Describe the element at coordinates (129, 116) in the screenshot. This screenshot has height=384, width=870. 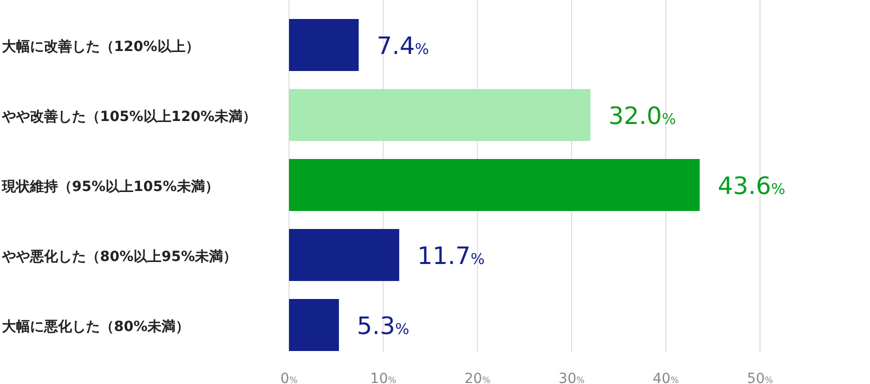
I see `y-tick-label: やや改善した（105%以上120%未満）` at that location.